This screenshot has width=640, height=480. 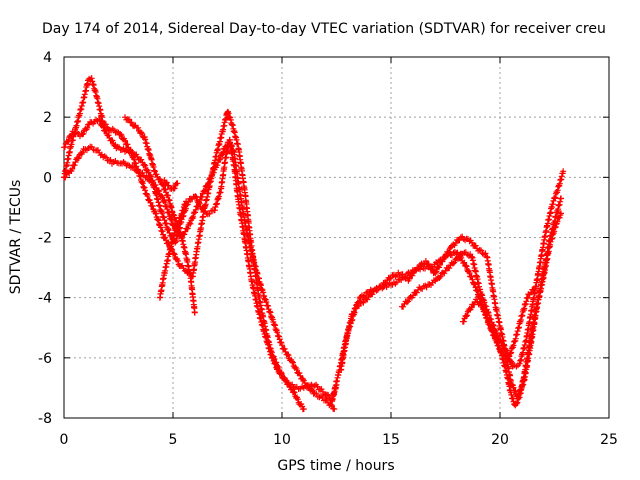 I want to click on x-axis-label: GPS time / hours, so click(x=335, y=466).